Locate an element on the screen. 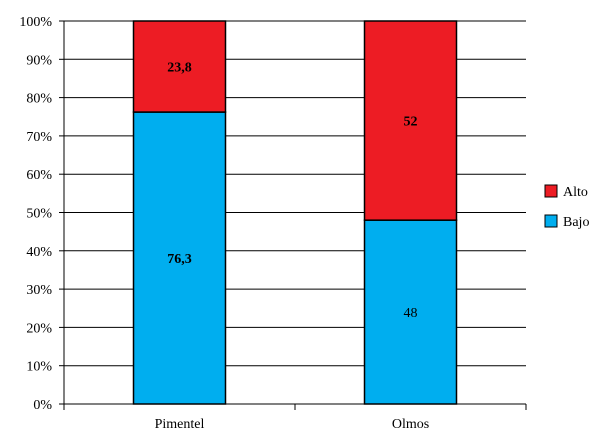 The height and width of the screenshot is (431, 601). y-tick-label: 20% is located at coordinates (39, 328).